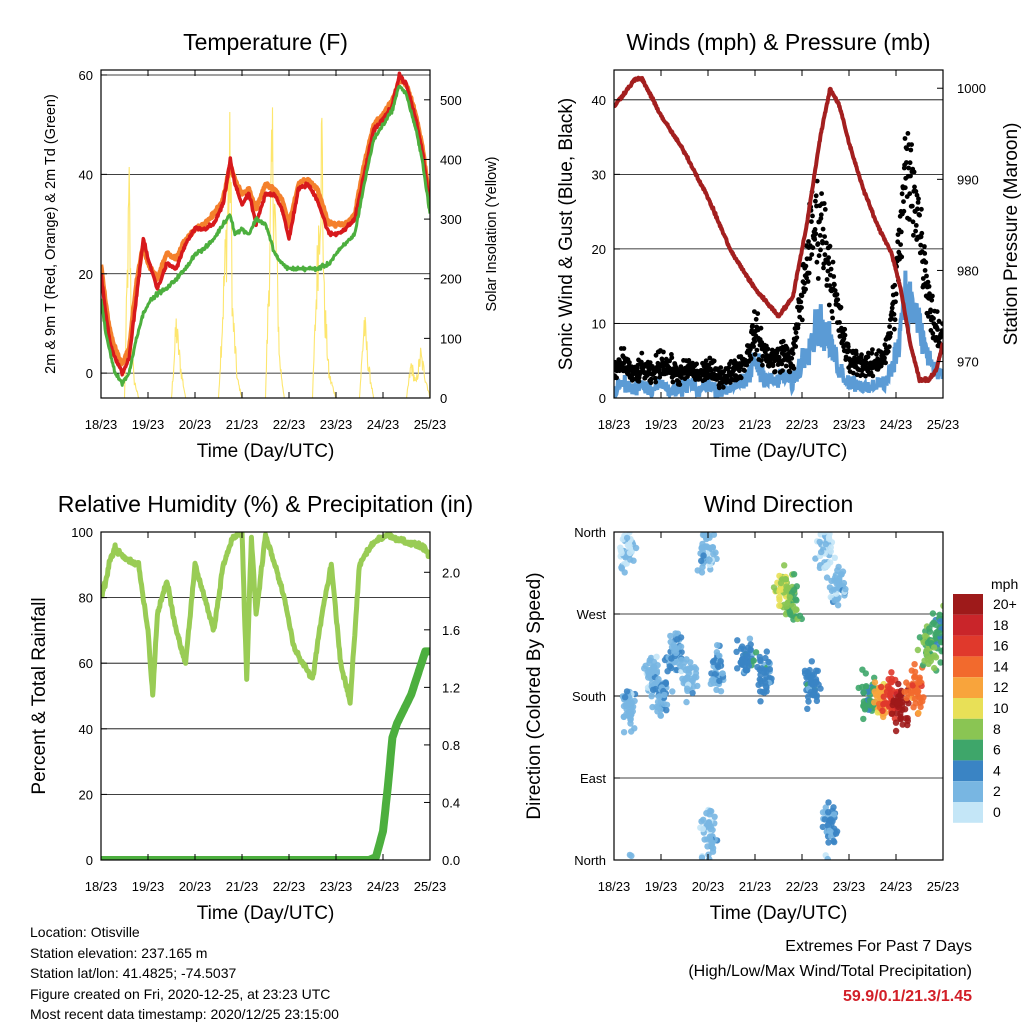  I want to click on y-tick-label: West, so click(592, 614).